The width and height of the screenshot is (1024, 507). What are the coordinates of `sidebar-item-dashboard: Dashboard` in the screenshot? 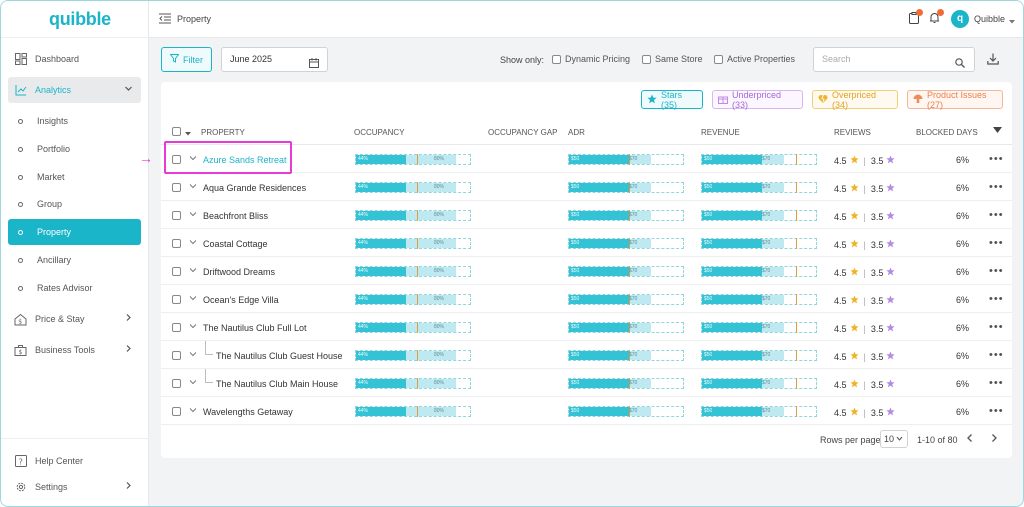 It's located at (74, 59).